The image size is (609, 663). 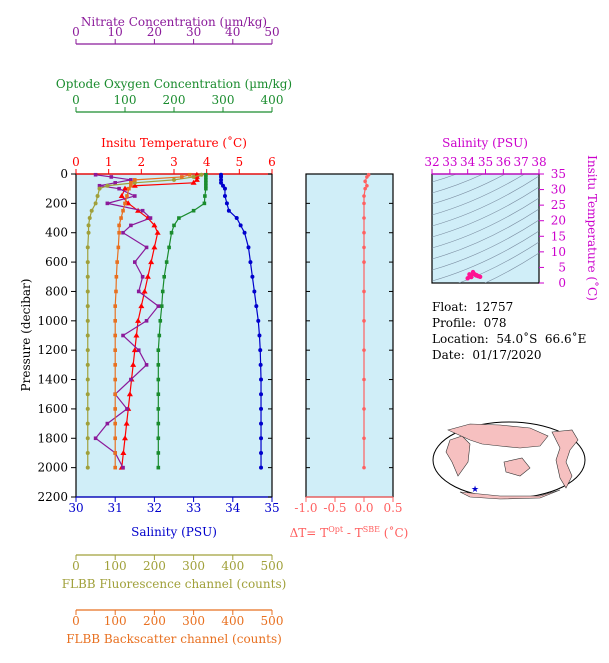 What do you see at coordinates (558, 221) in the screenshot?
I see `ts-temperature-axis-tick-label: 20` at bounding box center [558, 221].